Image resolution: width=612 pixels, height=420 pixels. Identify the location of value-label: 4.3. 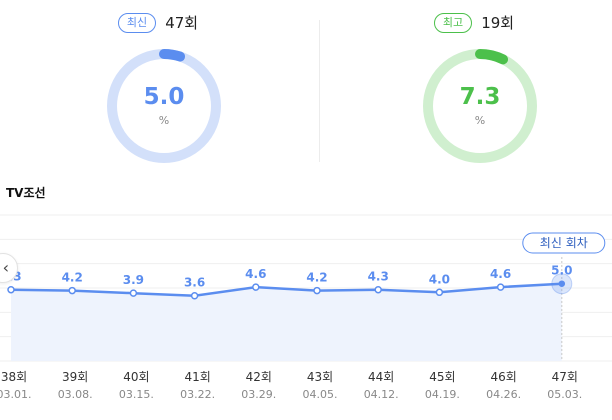
(378, 277).